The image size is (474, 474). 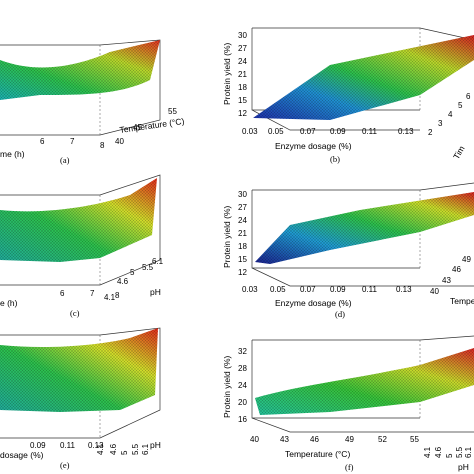 I want to click on panel-label: (f), so click(x=349, y=467).